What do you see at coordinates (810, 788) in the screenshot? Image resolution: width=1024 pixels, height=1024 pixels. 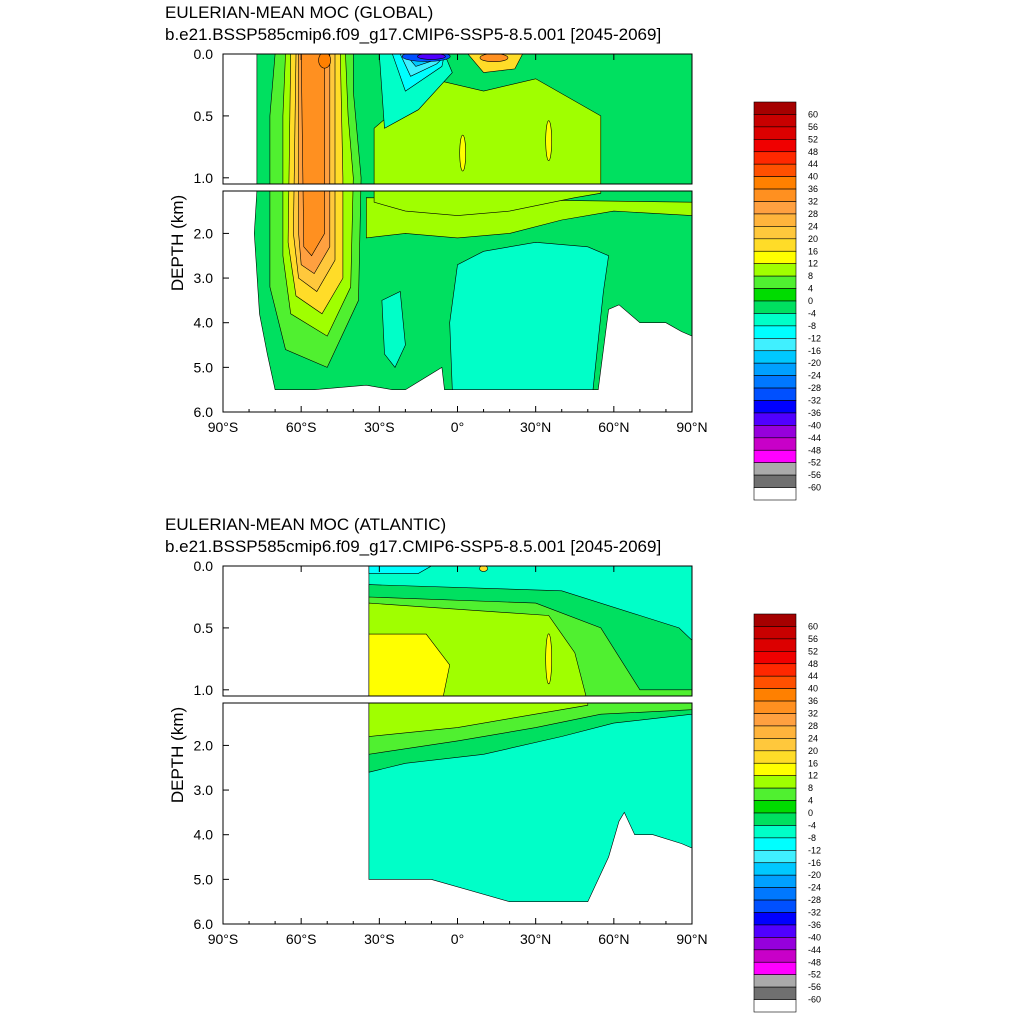 I see `colorbar-label: 8` at bounding box center [810, 788].